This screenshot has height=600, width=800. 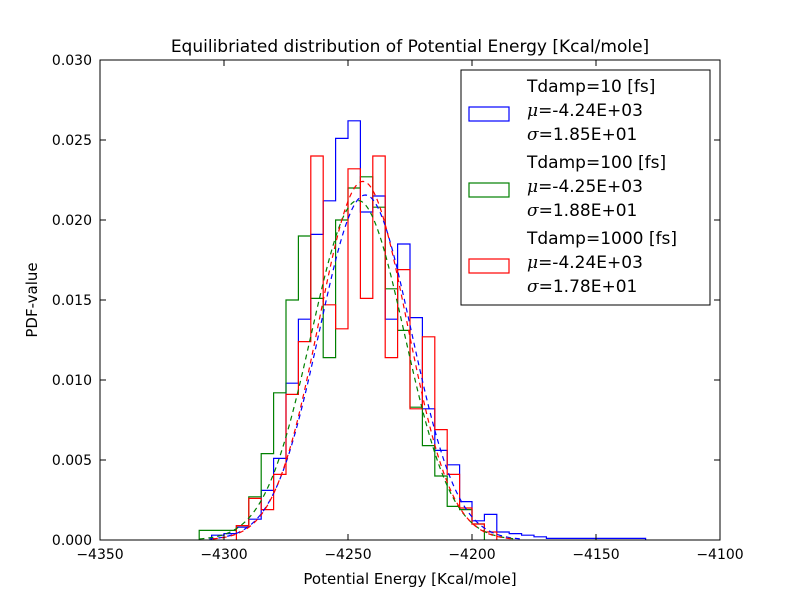 What do you see at coordinates (601, 239) in the screenshot?
I see `legend-series-name: Tdamp=1000 [fs]` at bounding box center [601, 239].